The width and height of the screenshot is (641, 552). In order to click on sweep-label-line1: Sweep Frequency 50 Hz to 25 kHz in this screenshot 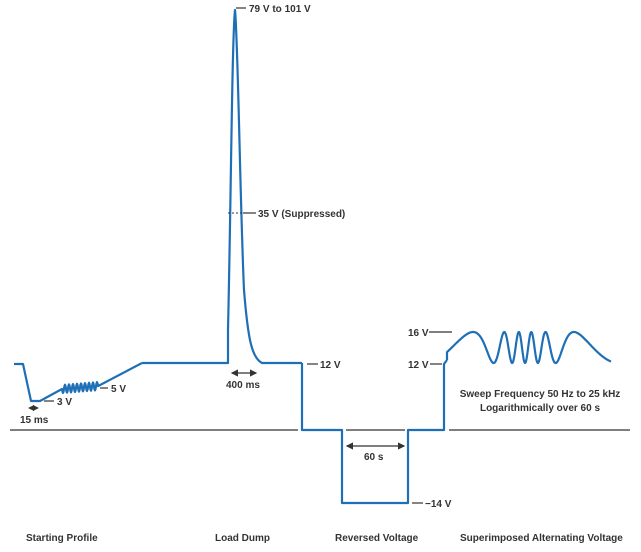, I will do `click(540, 394)`.